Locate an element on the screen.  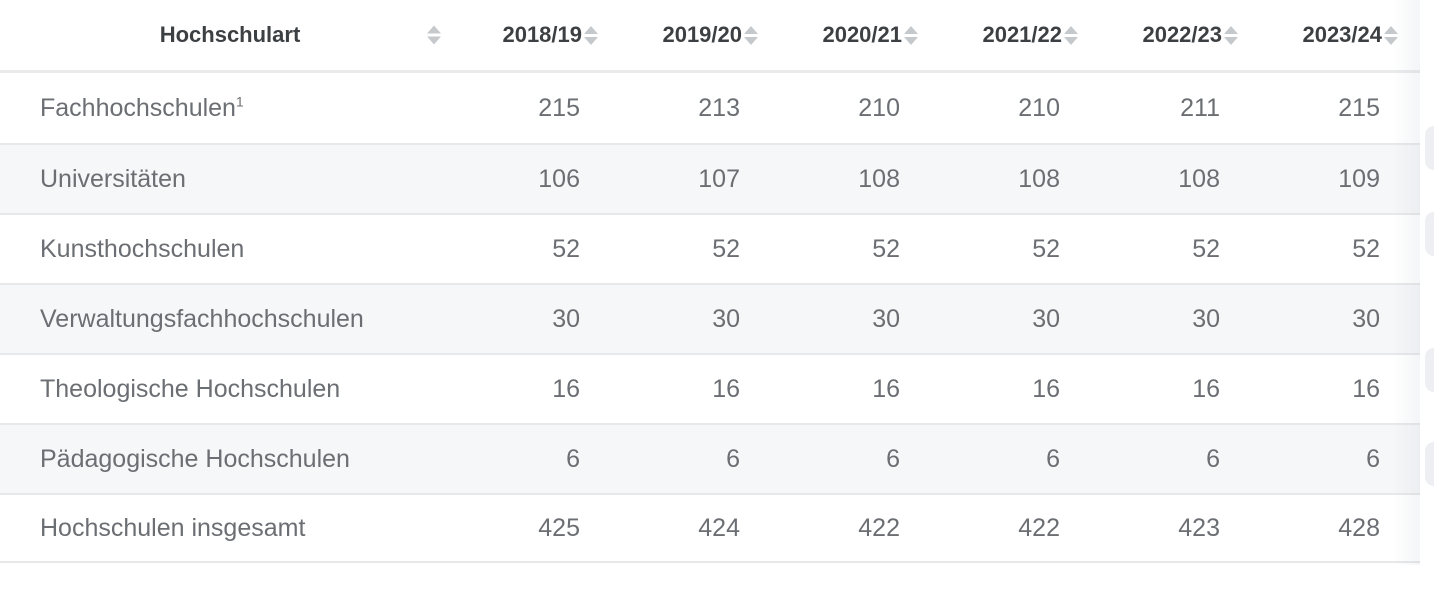
column-header-2021-22: 2021/22 is located at coordinates (1020, 36).